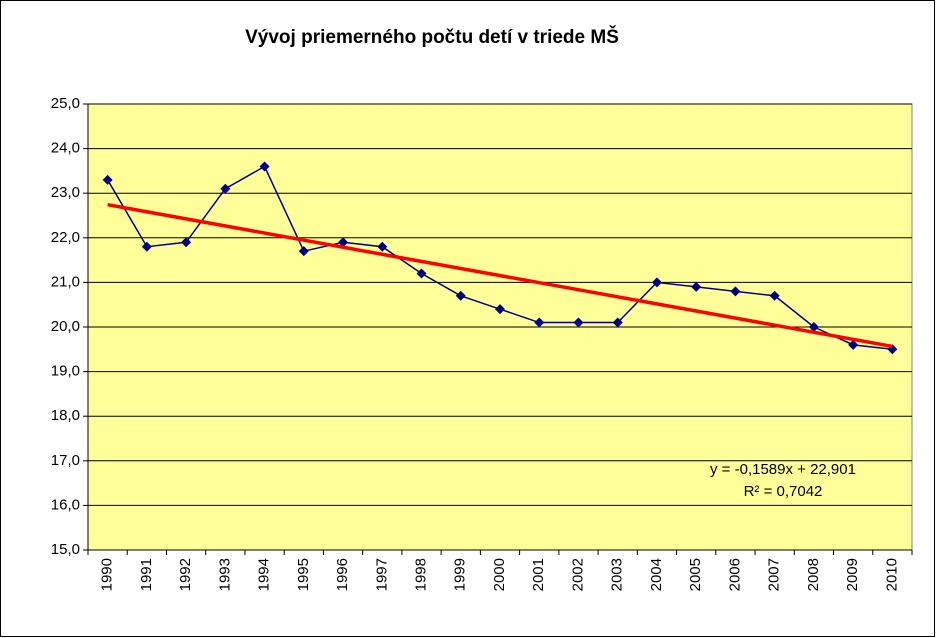  What do you see at coordinates (813, 574) in the screenshot?
I see `x-tick-label: 2008` at bounding box center [813, 574].